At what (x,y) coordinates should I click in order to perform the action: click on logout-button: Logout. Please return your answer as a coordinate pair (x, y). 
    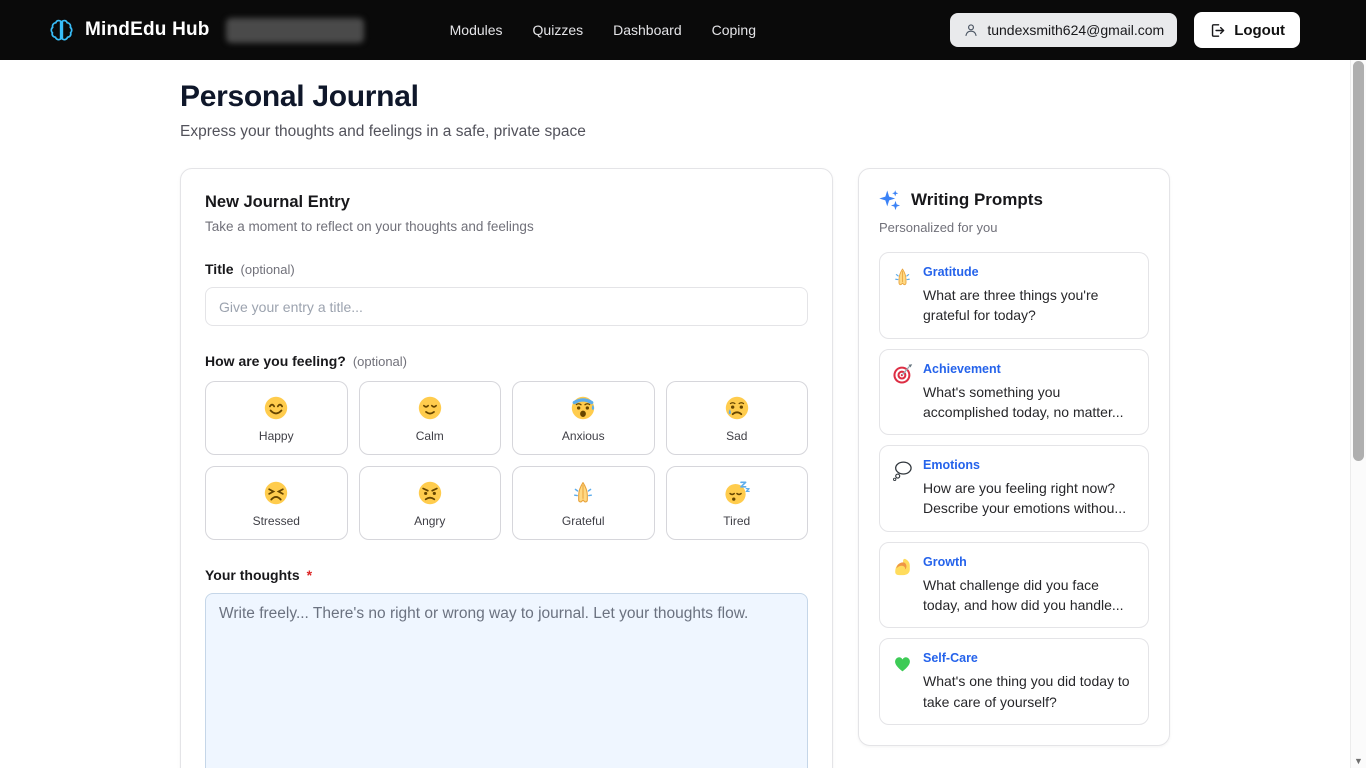
    Looking at the image, I should click on (1247, 30).